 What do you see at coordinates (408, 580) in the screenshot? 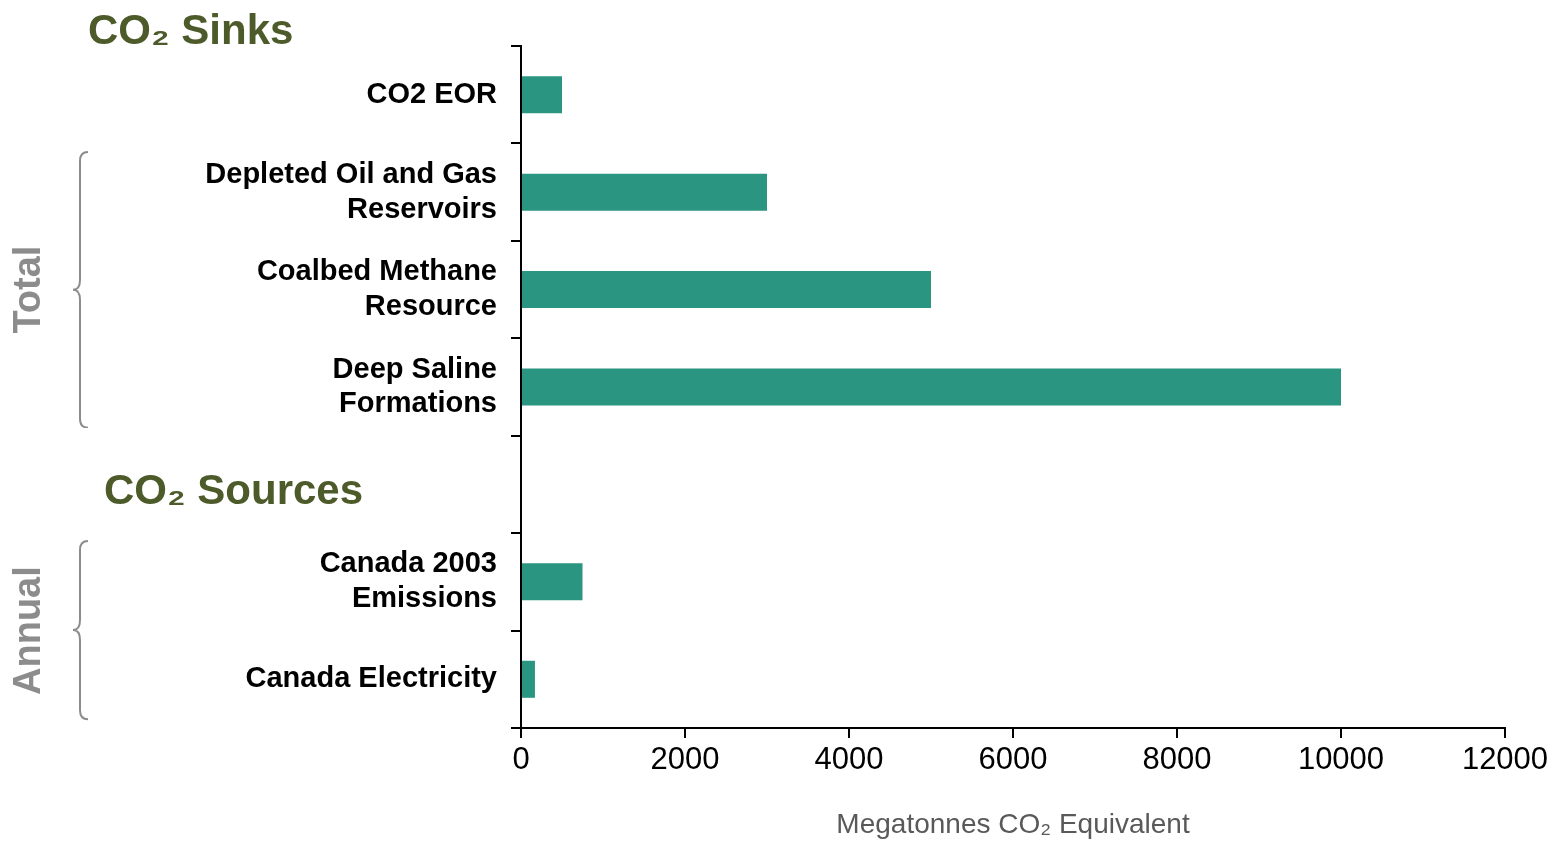
I see `y-tick-label: Canada 2003 Emissions` at bounding box center [408, 580].